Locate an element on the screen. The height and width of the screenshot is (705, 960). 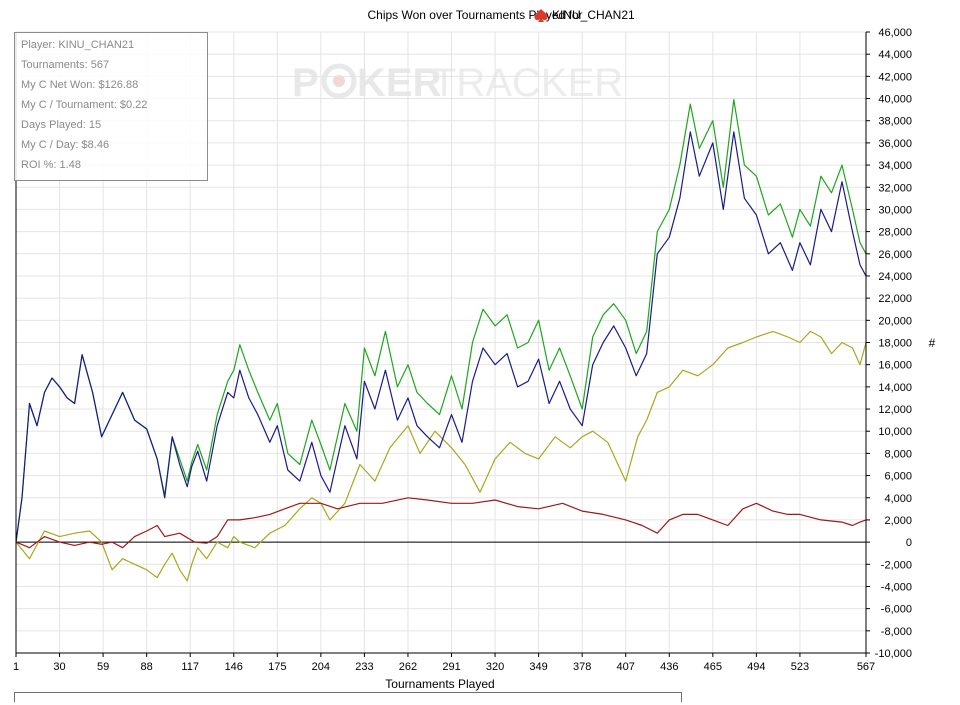
pokertracker-watermark: P KER TRACKER is located at coordinates (457, 83).